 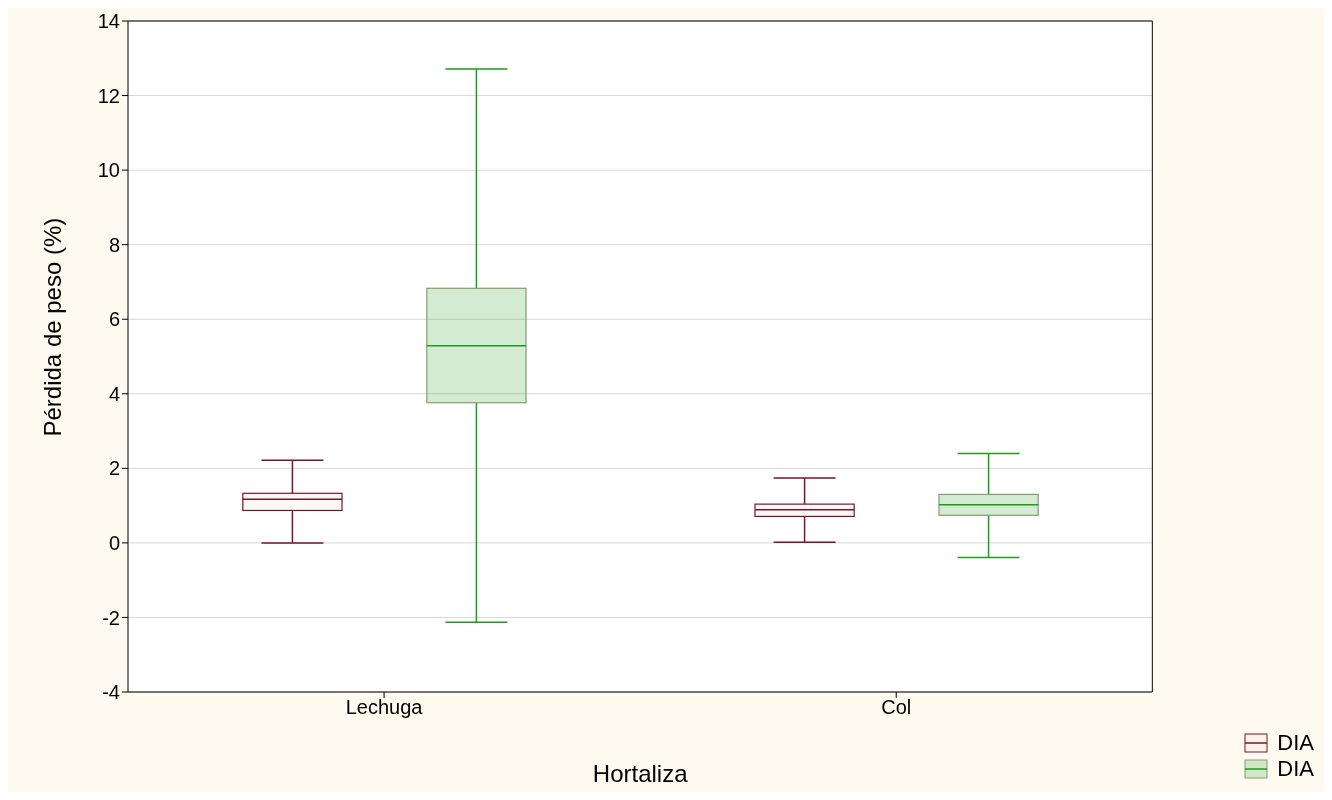 I want to click on x-axis-title: Hortaliza, so click(x=640, y=773).